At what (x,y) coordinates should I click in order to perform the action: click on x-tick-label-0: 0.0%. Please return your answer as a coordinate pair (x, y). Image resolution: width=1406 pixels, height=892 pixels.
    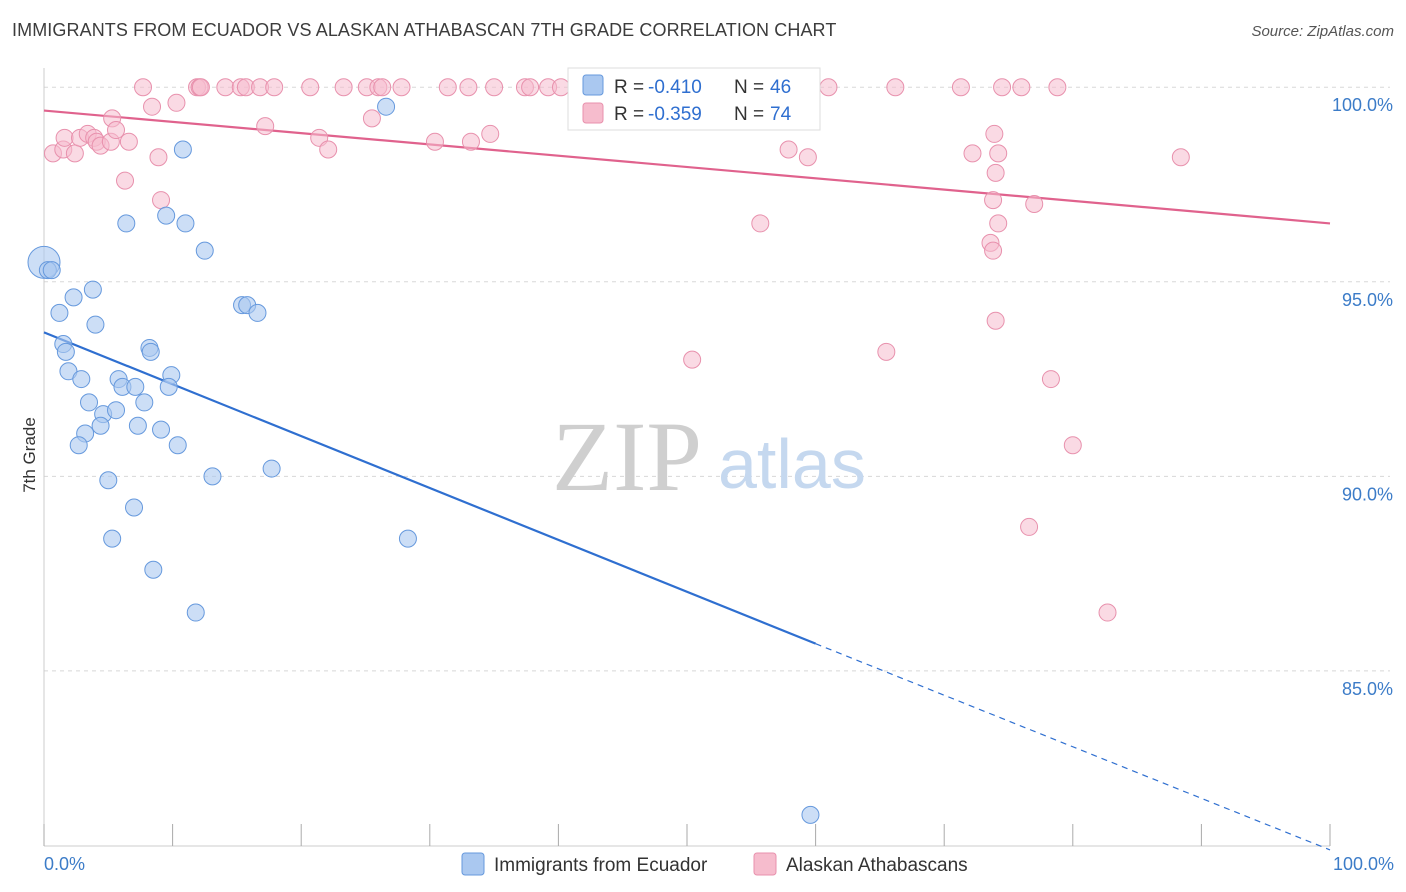
    Looking at the image, I should click on (64, 864).